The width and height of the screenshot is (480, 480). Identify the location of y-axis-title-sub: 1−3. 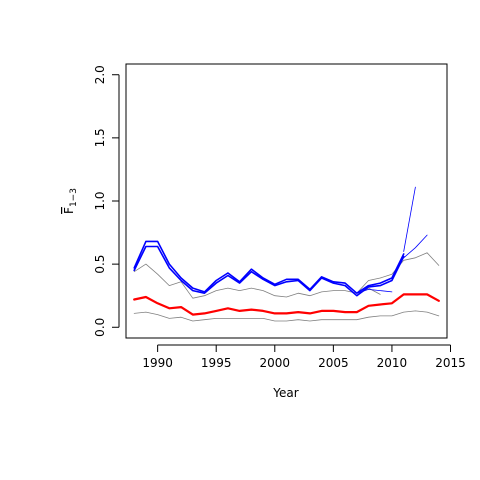
(74, 197).